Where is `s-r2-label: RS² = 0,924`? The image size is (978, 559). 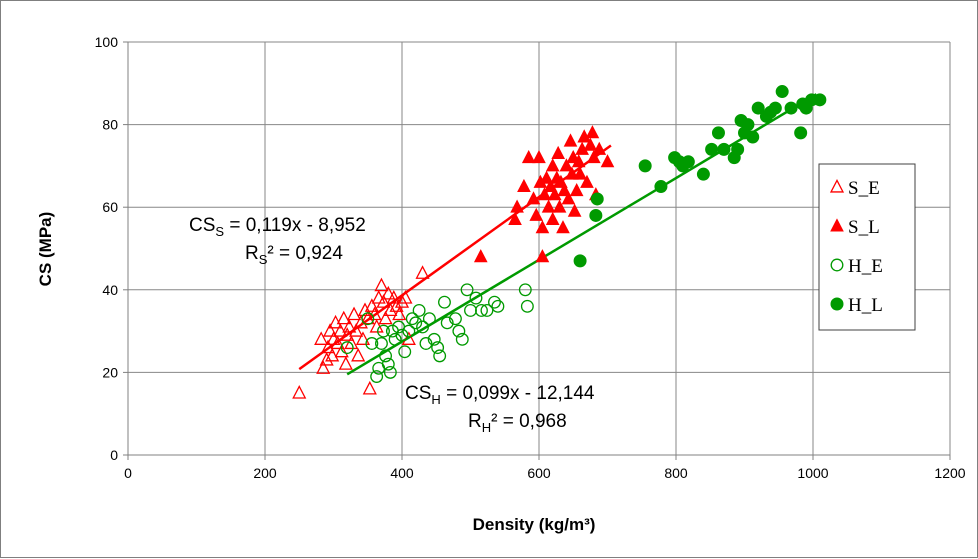 s-r2-label: RS² = 0,924 is located at coordinates (294, 255).